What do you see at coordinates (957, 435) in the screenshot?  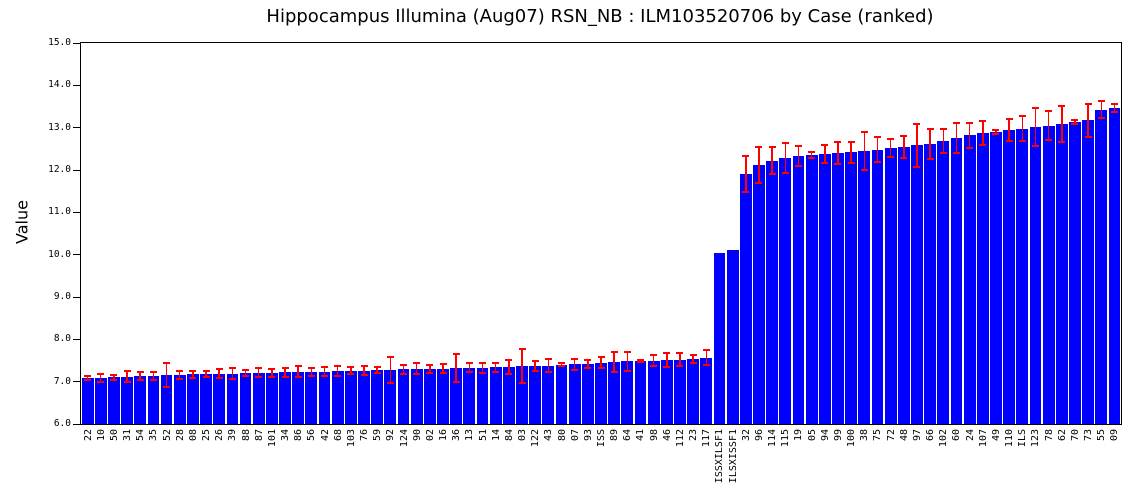 I see `x-tick-label: 60` at bounding box center [957, 435].